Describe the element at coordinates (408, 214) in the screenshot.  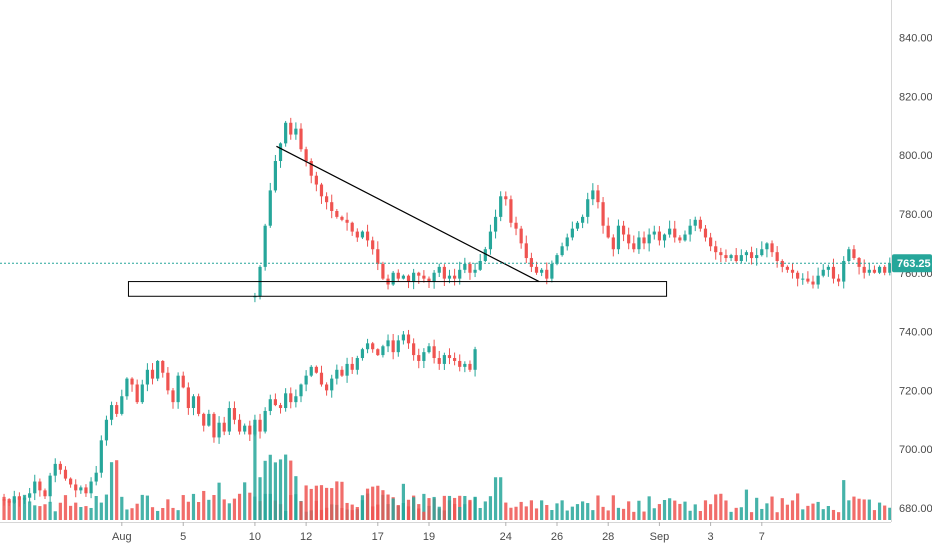
I see `descending-trendline` at that location.